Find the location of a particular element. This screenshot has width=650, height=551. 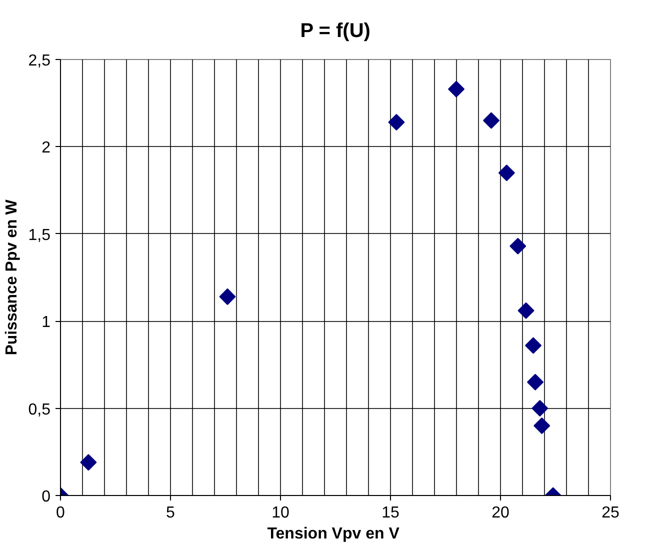

y-tick-label: 2 is located at coordinates (46, 148).